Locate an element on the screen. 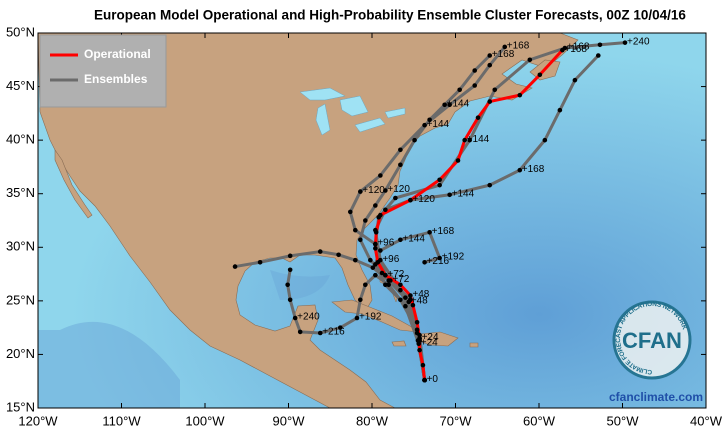 The width and height of the screenshot is (726, 442). legend: Operational Ensembles is located at coordinates (103, 71).